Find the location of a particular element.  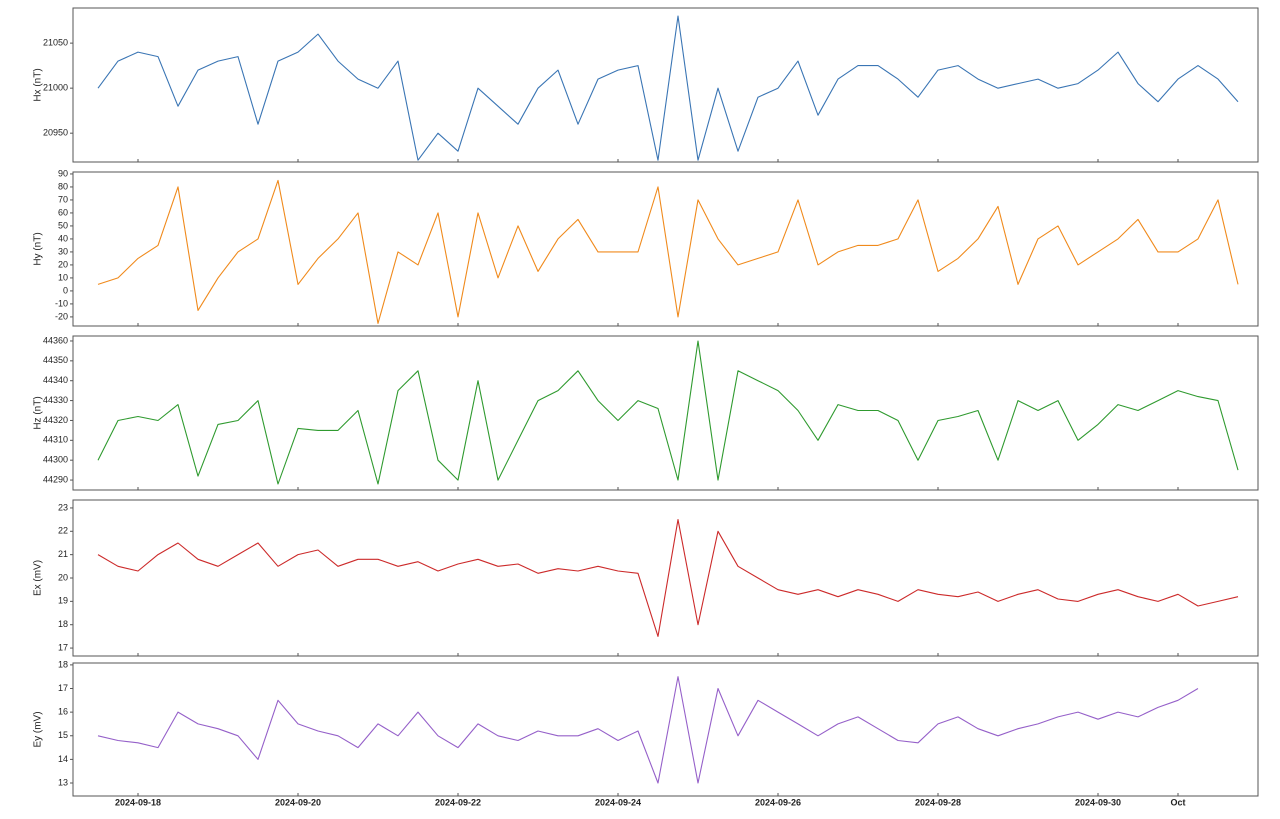

y-tick-label: -20 is located at coordinates (61, 316).